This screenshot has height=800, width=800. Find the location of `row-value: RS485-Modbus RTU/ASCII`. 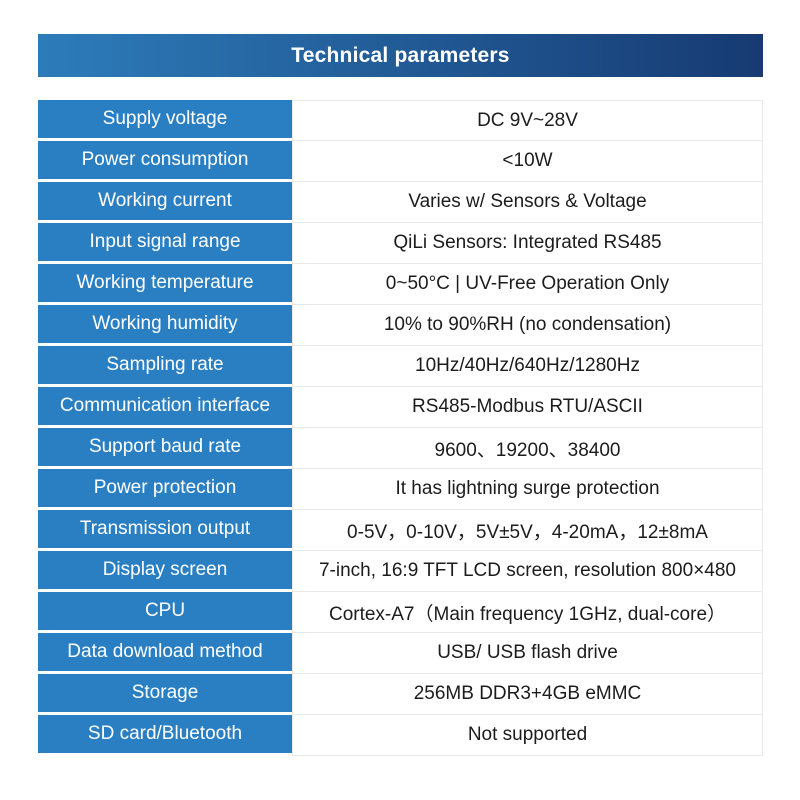

row-value: RS485-Modbus RTU/ASCII is located at coordinates (527, 407).